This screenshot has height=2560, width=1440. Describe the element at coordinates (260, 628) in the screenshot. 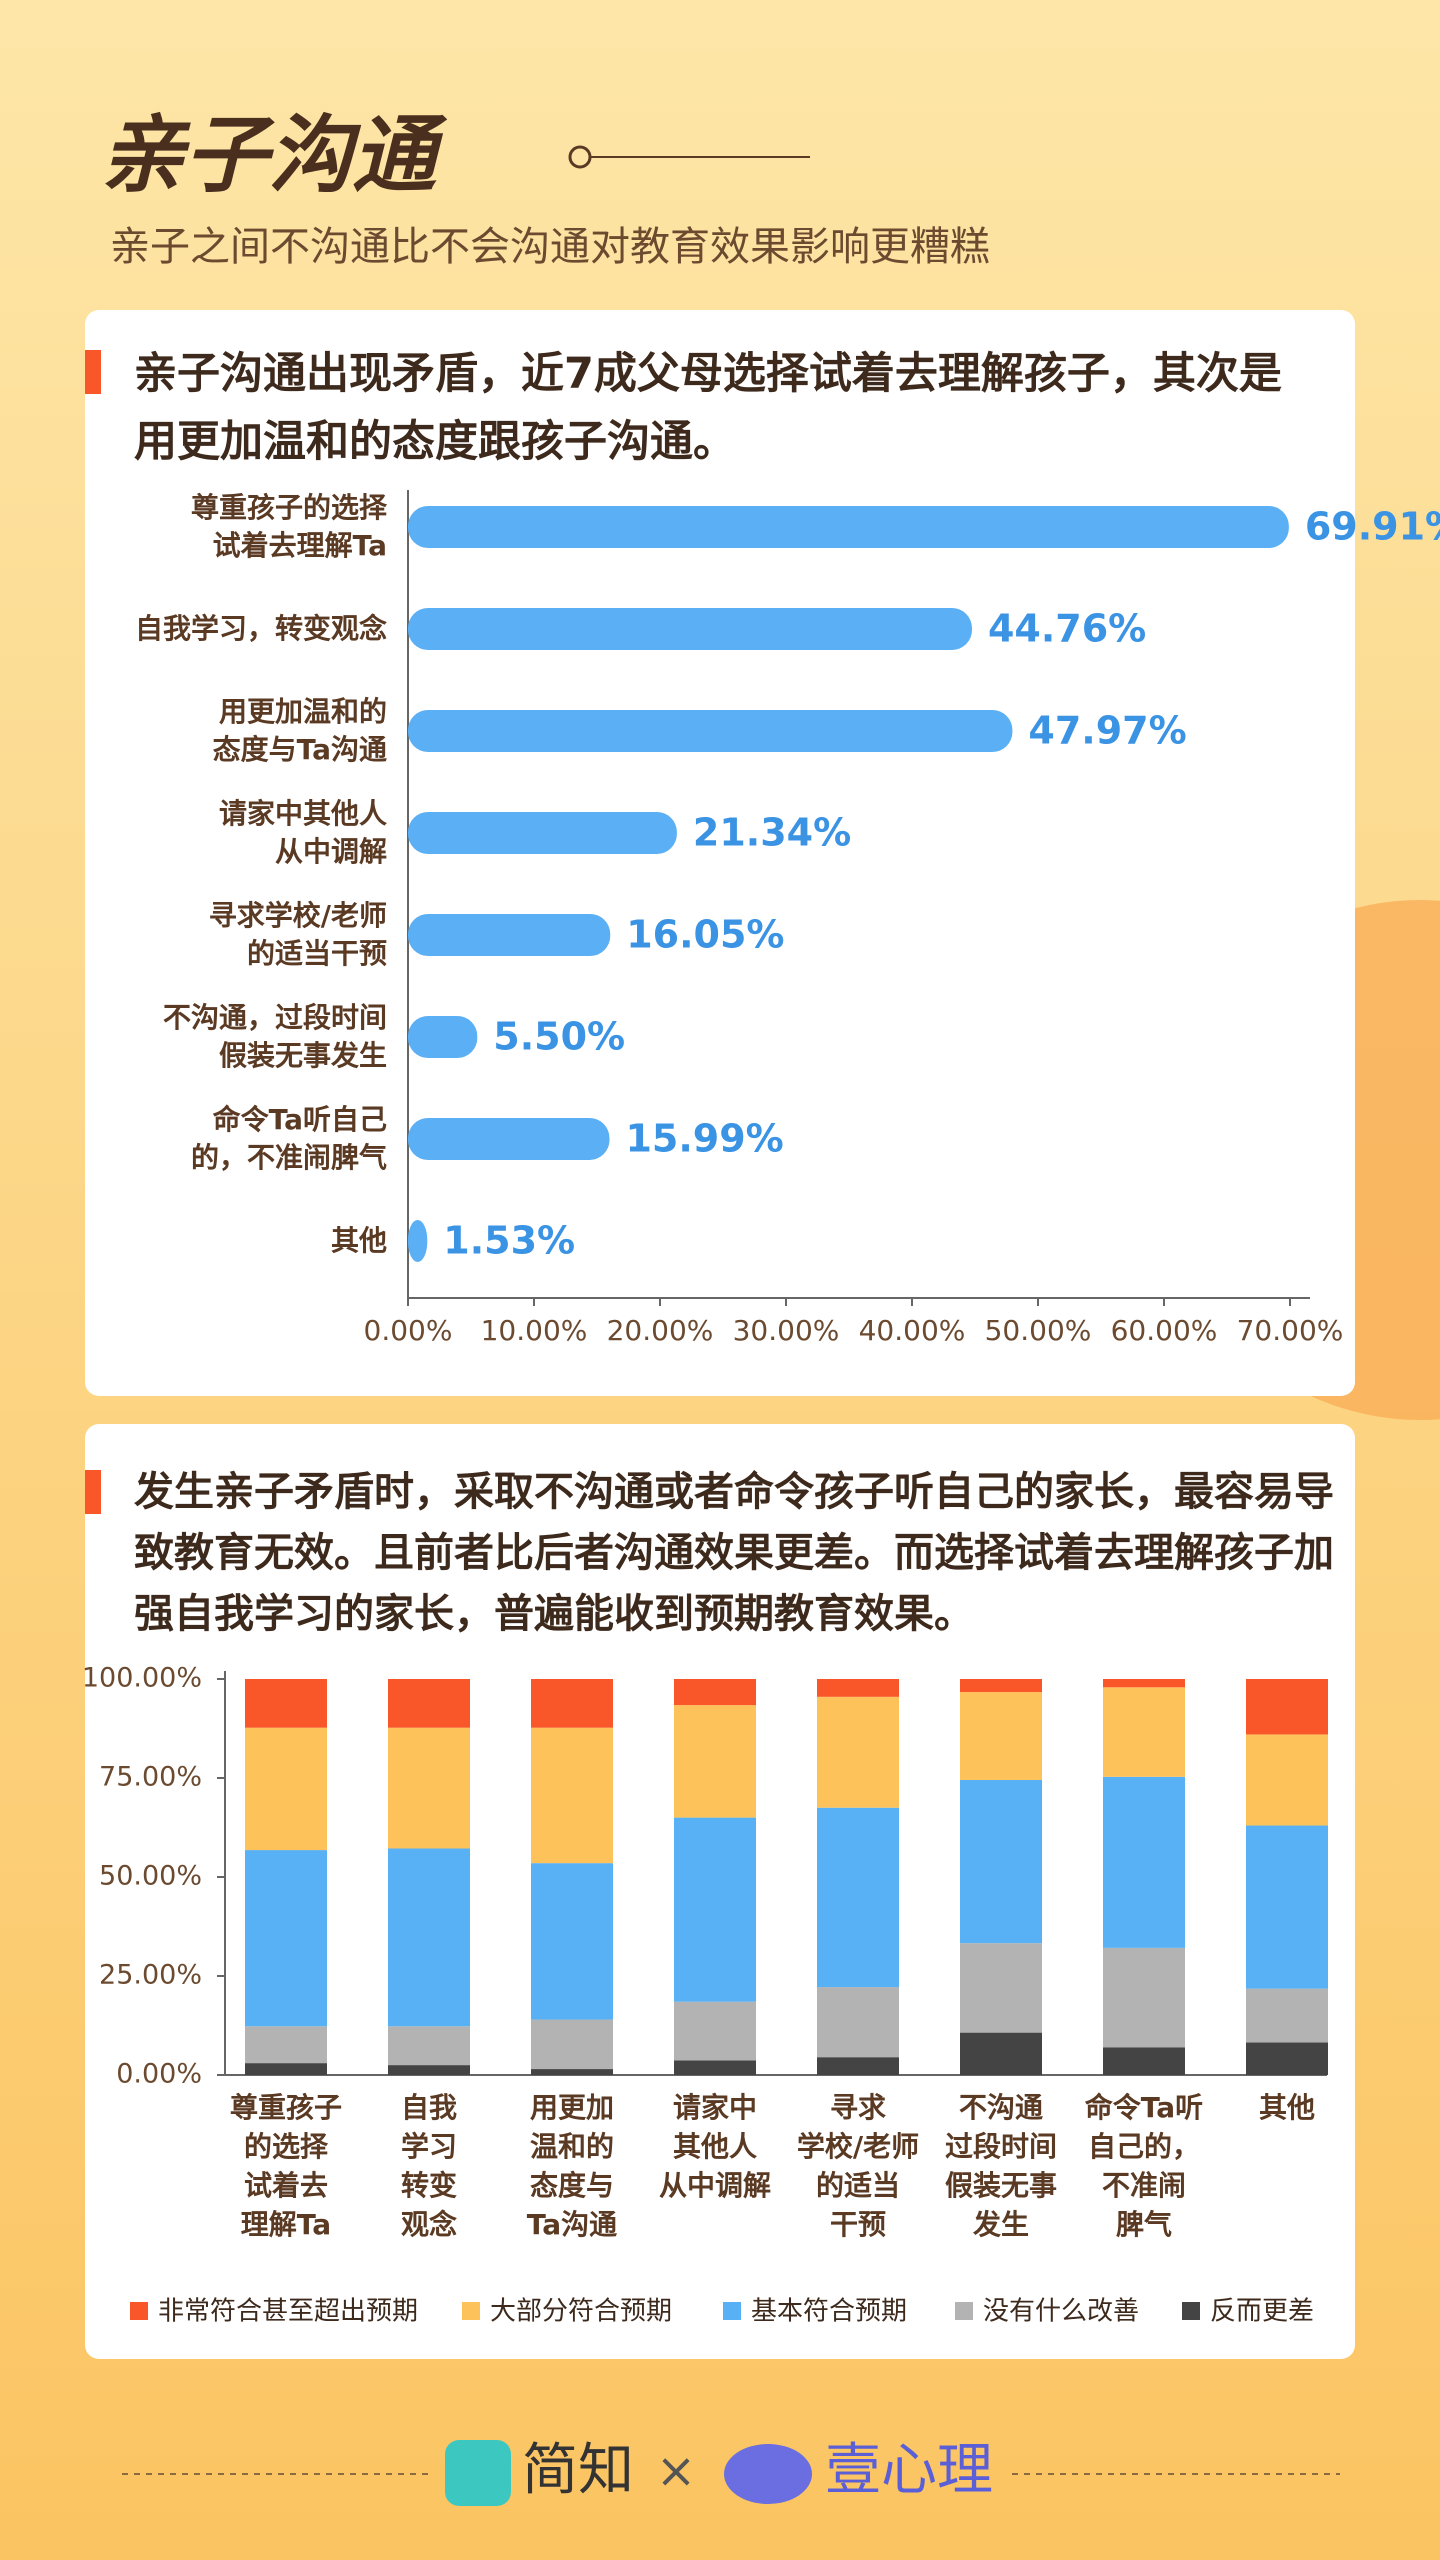

I see `category-label: 自我学习，转变观念` at that location.